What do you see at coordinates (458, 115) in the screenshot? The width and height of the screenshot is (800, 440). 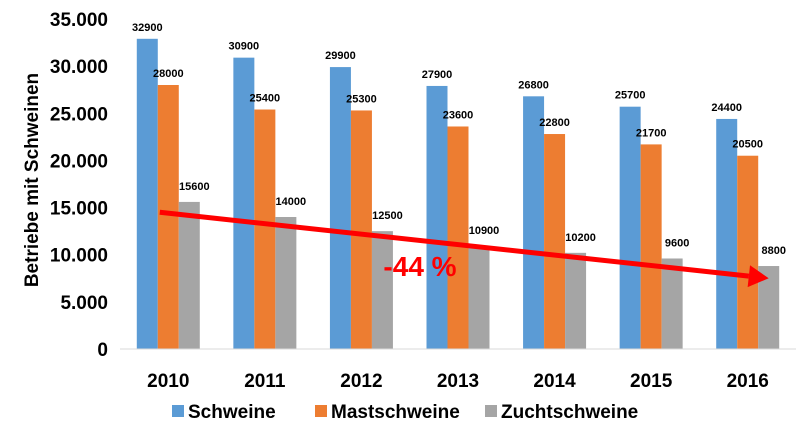 I see `data-label: 23600` at bounding box center [458, 115].